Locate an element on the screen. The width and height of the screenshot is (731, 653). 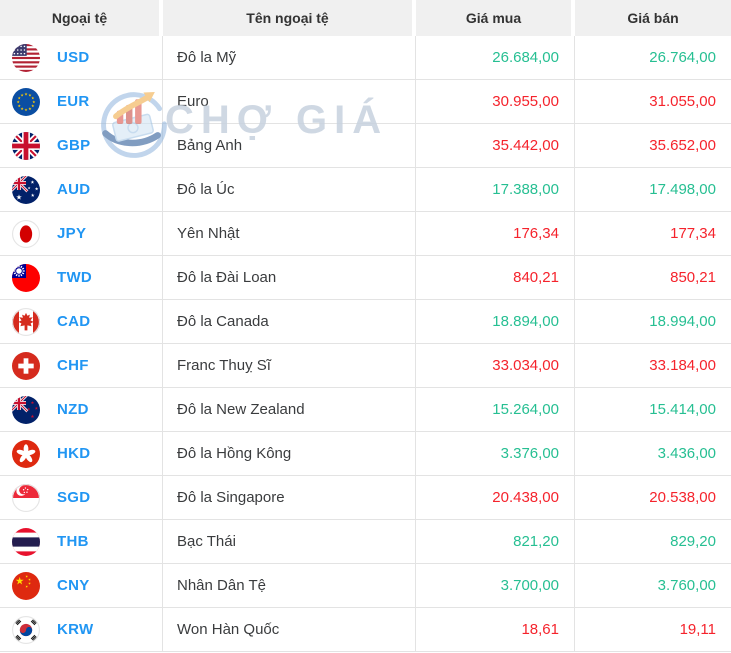
sell-price-cell: 17.498,00 is located at coordinates (653, 189).